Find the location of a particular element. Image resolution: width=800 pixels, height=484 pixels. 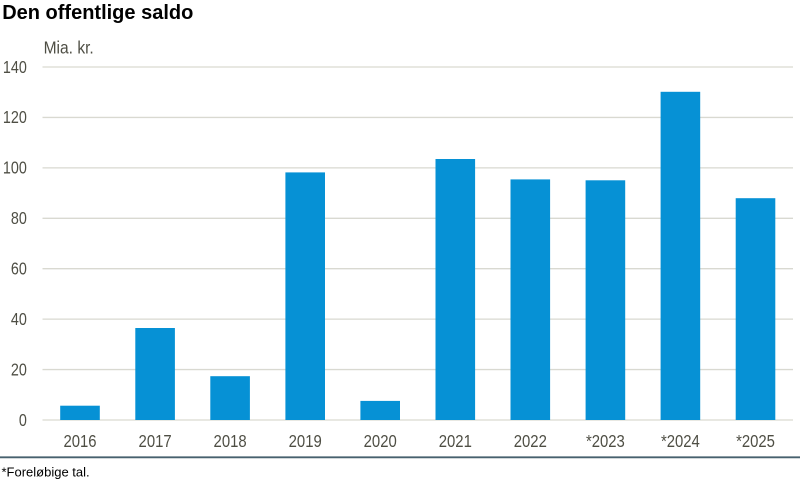

svg-text: 2019 is located at coordinates (305, 441).